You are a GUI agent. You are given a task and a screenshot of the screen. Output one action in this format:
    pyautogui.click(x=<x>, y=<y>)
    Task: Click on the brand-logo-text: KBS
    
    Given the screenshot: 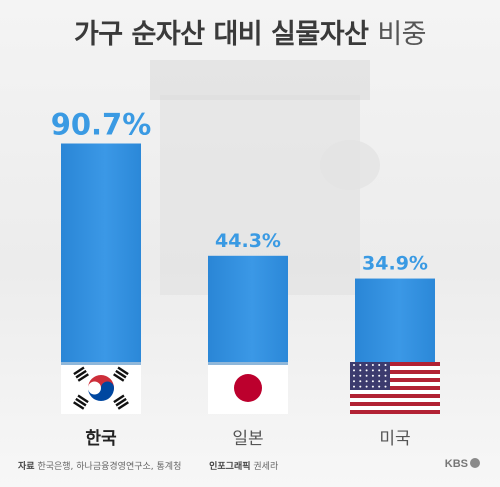 What is the action you would take?
    pyautogui.click(x=456, y=464)
    